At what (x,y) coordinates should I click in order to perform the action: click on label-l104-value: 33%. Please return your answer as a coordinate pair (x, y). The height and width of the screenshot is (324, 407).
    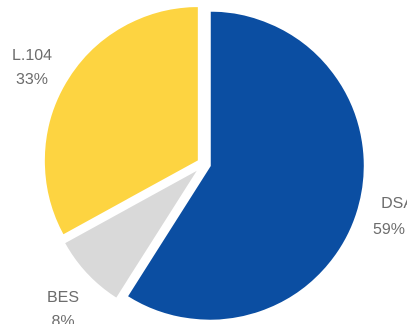
    Looking at the image, I should click on (32, 79).